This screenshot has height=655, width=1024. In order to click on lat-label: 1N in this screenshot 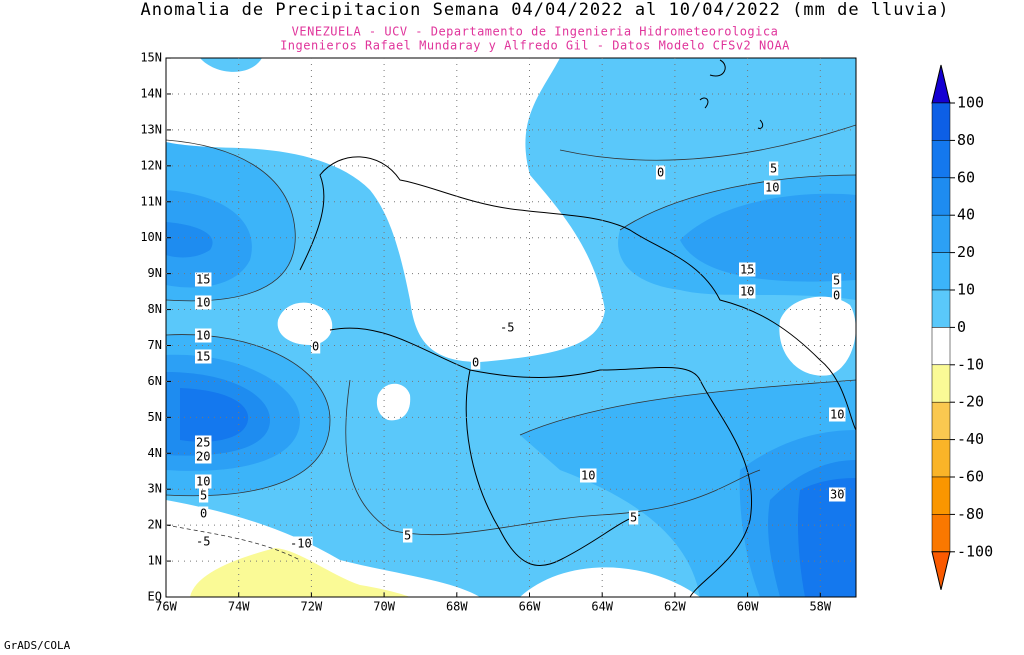, I will do `click(155, 561)`.